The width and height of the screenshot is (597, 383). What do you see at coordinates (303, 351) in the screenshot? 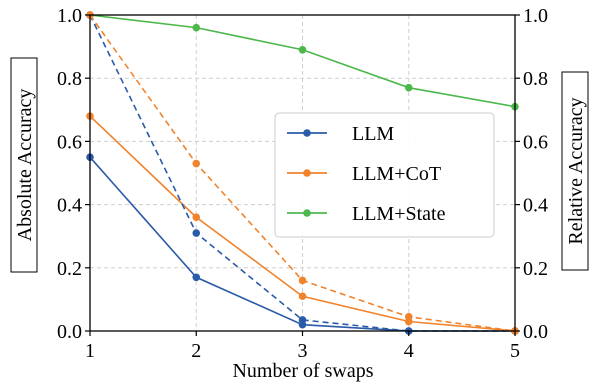
I see `x-tick-label: 3` at bounding box center [303, 351].